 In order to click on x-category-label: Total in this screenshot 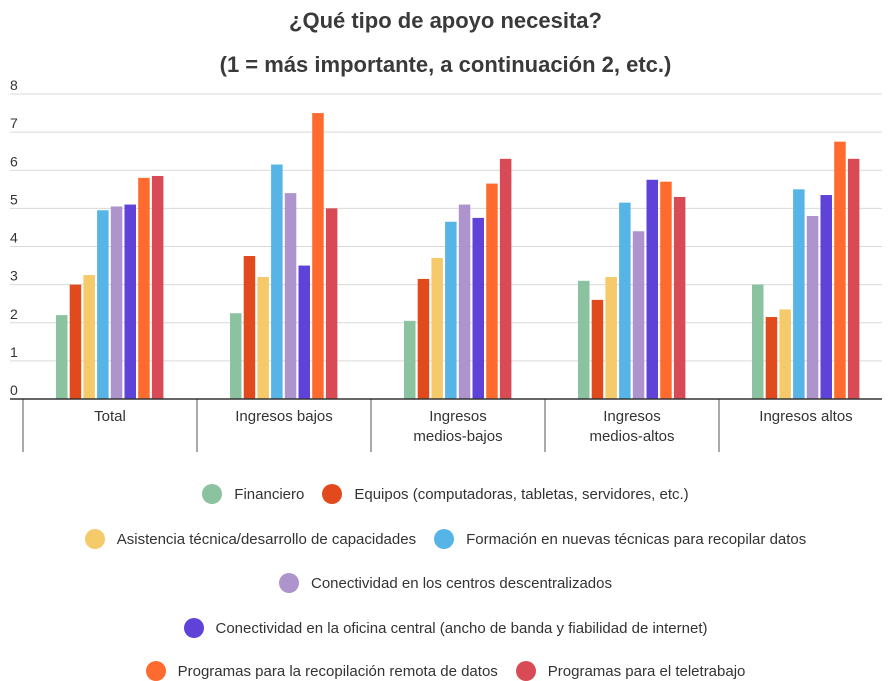, I will do `click(110, 416)`.